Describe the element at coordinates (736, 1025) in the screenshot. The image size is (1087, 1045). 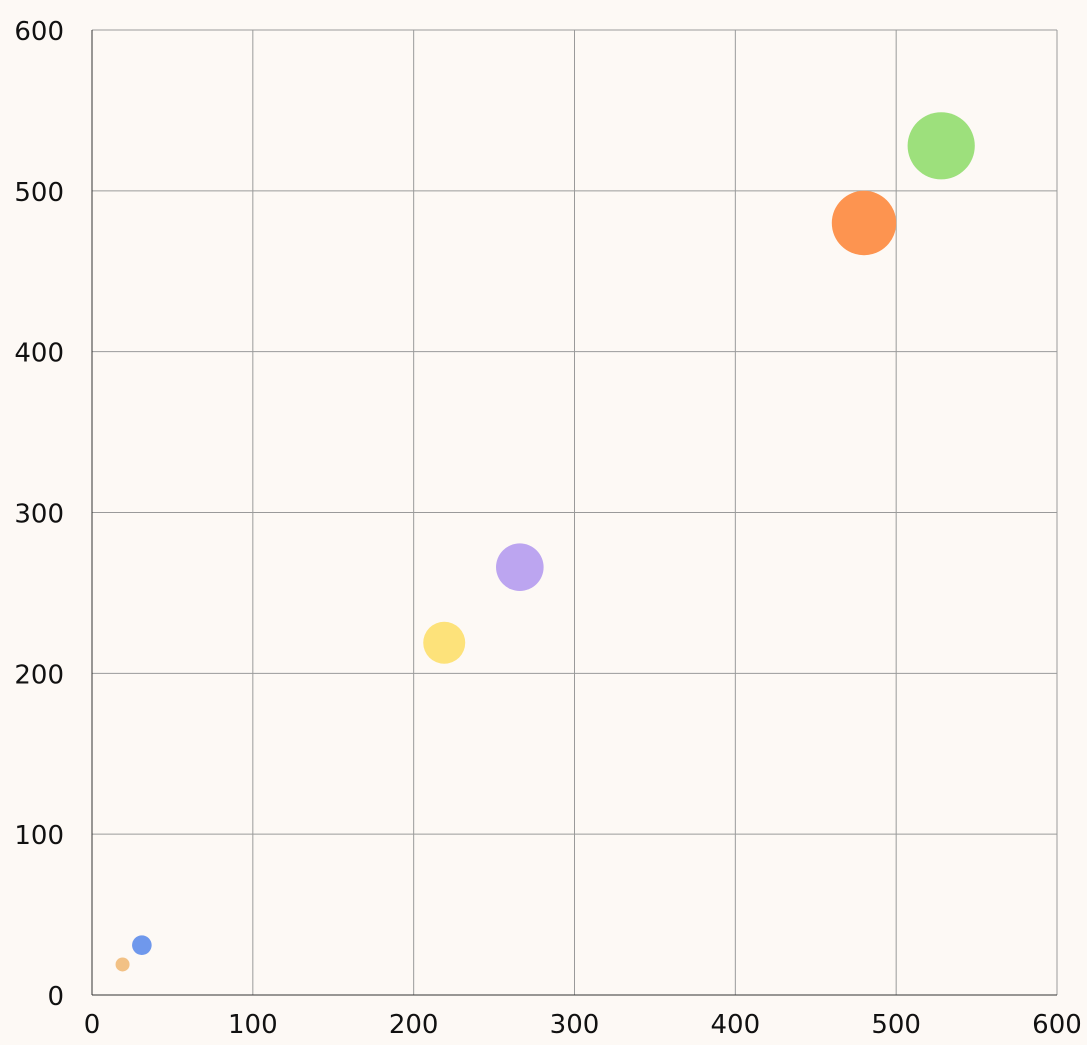
I see `x-tick-label: 400` at that location.